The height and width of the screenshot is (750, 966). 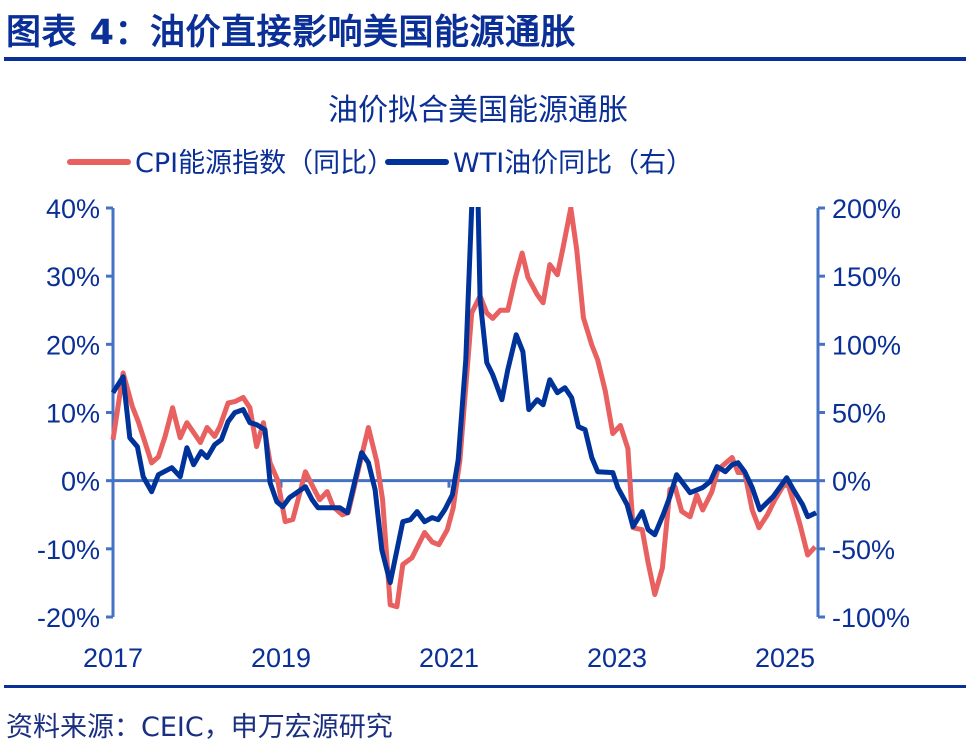 I want to click on x-tick-label: 2021, so click(x=449, y=658).